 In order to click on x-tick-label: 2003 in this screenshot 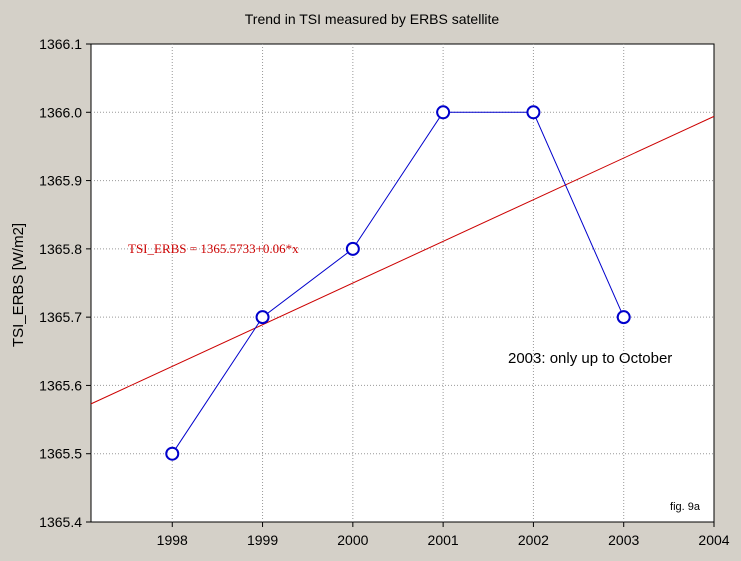, I will do `click(623, 540)`.